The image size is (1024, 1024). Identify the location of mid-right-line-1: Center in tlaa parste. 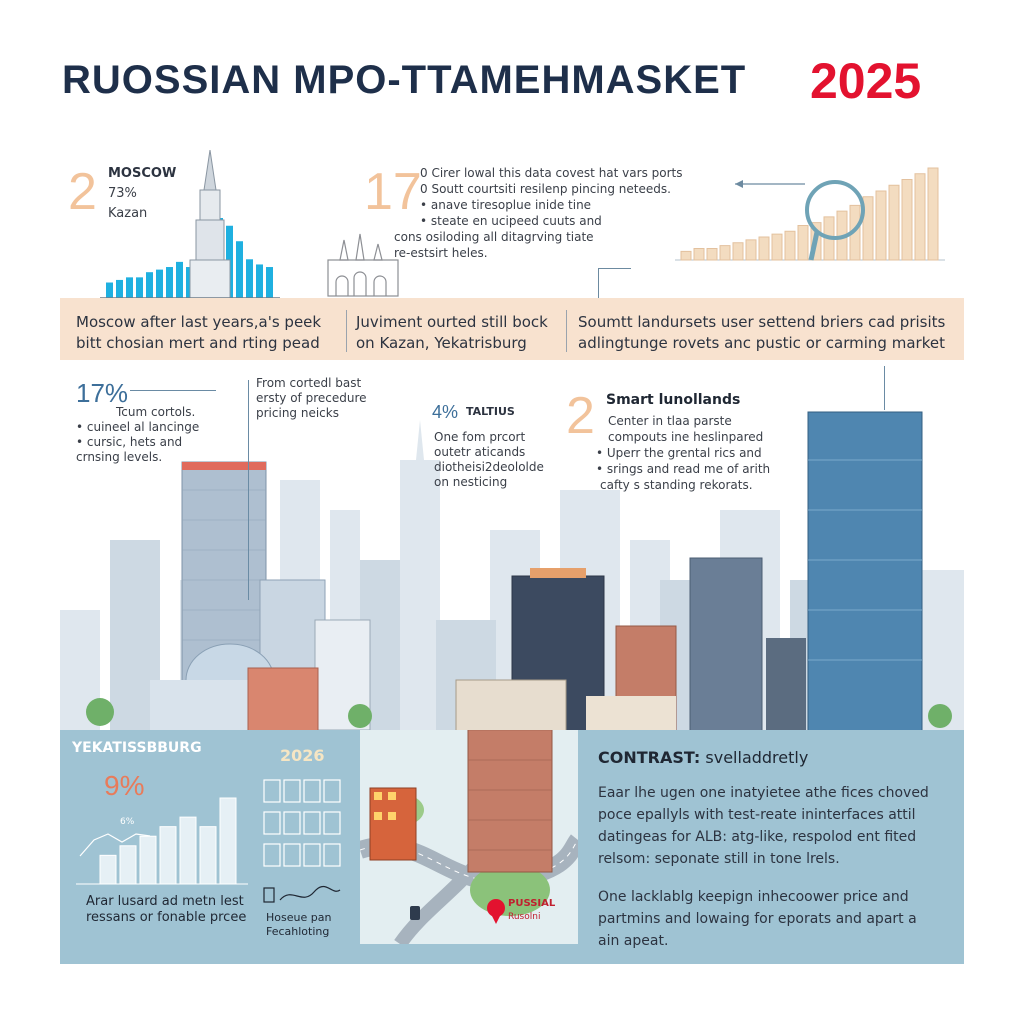
(670, 421).